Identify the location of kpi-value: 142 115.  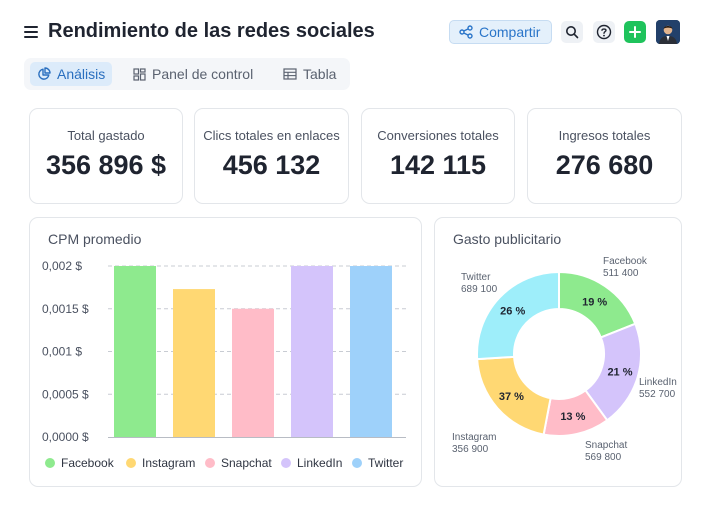
(438, 165).